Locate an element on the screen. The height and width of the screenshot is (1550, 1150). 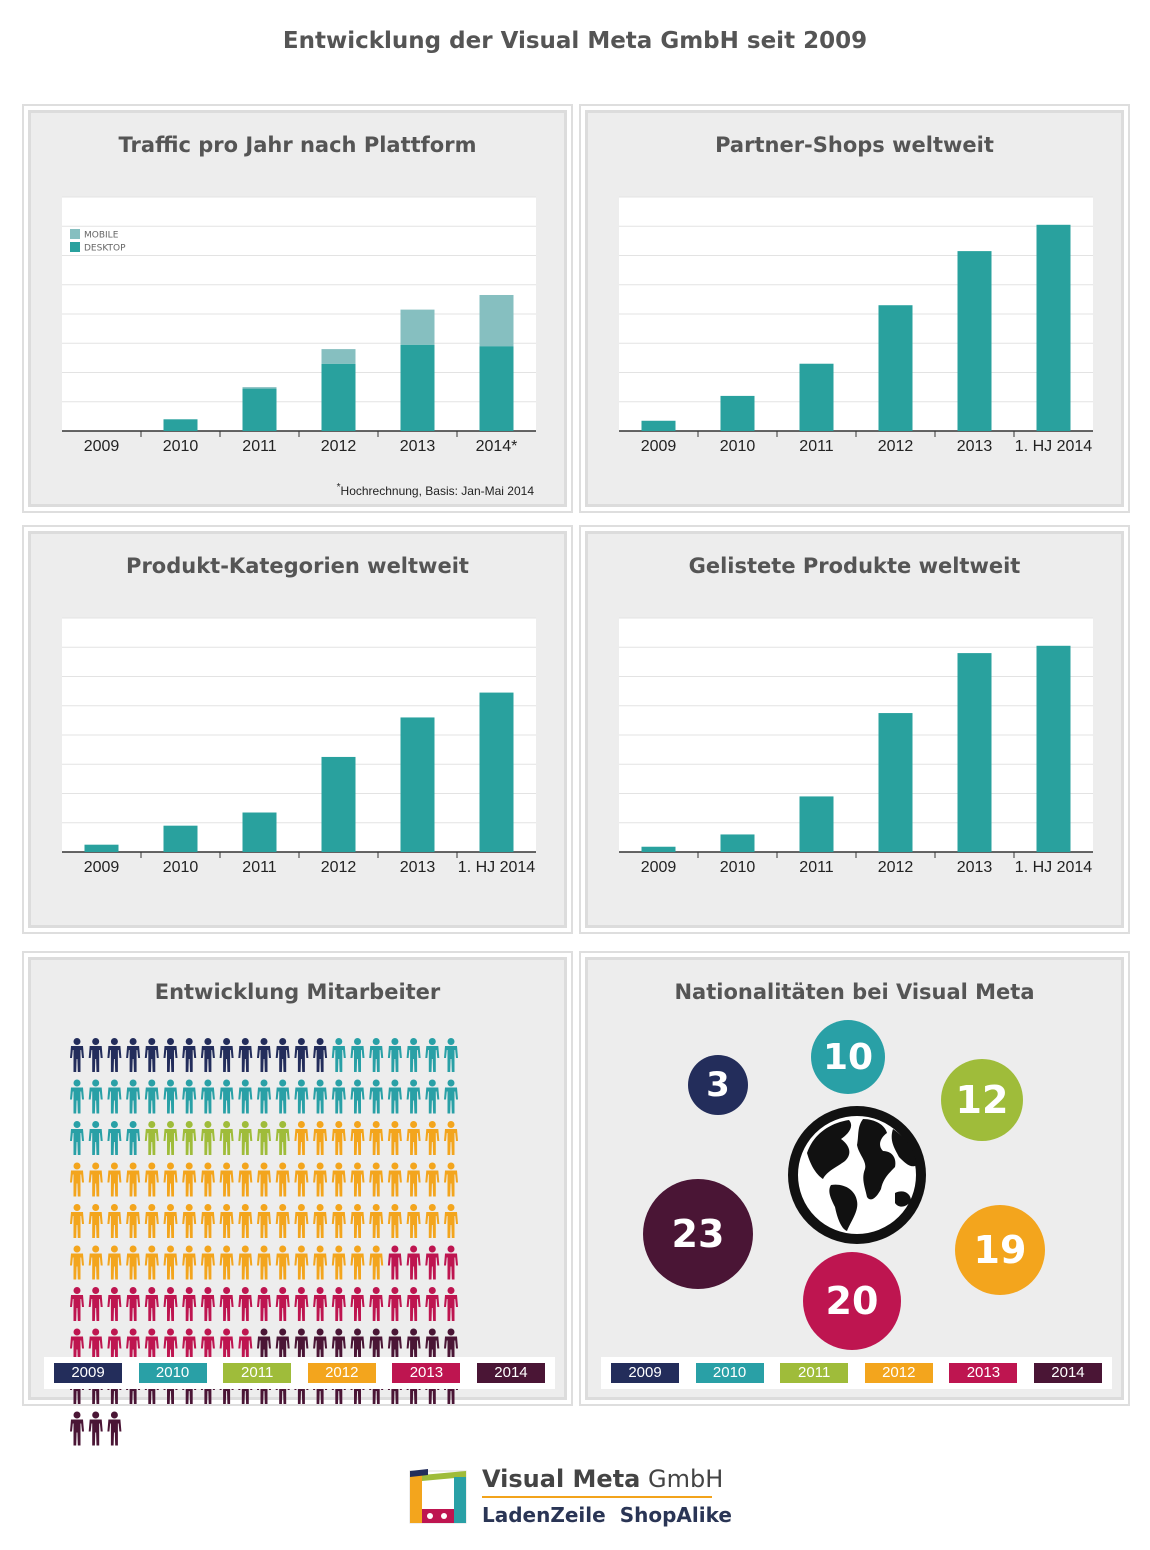
legend-label: MOBILE is located at coordinates (101, 236).